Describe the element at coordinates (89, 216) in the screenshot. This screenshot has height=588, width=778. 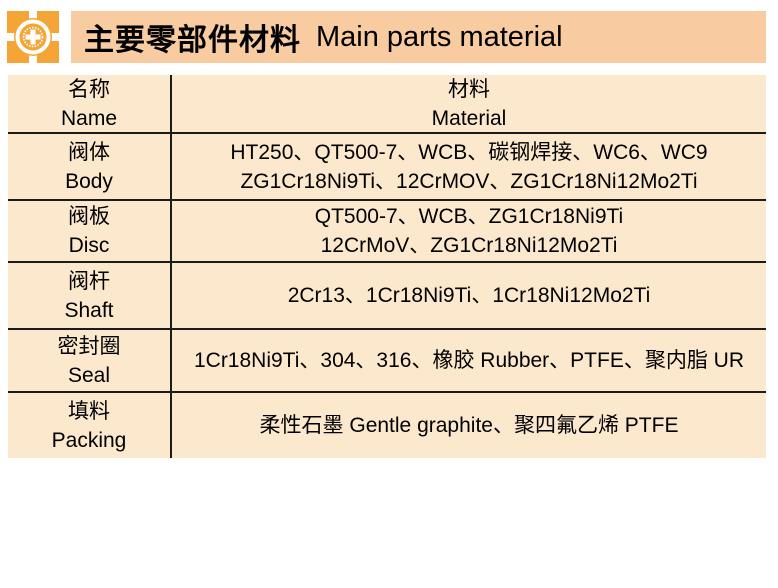
I see `part-name-zh: 阀板` at that location.